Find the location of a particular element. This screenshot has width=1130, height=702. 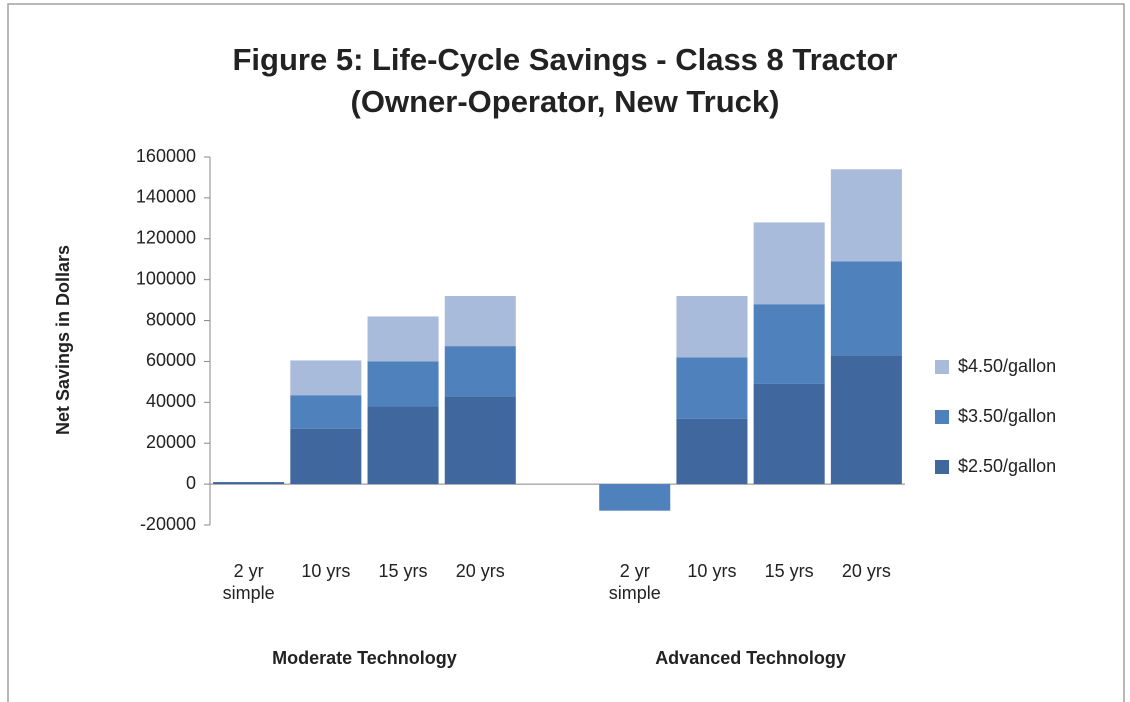

y-tick-label: 40000 is located at coordinates (171, 401).